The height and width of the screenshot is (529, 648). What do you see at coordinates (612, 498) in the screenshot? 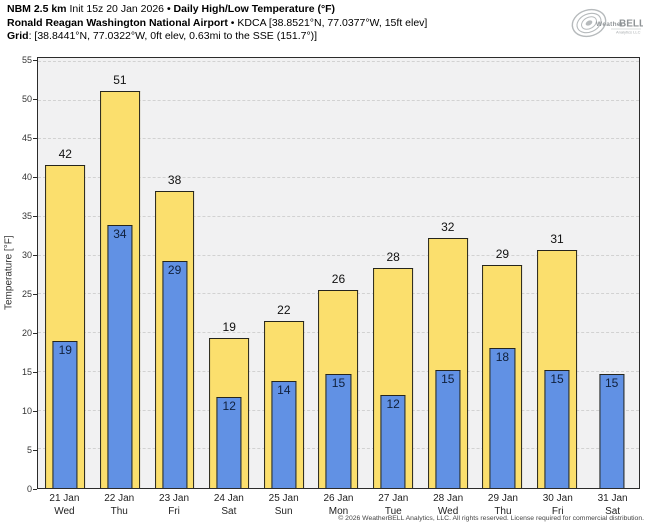
I see `x-tick-date: 31 Jan` at bounding box center [612, 498].